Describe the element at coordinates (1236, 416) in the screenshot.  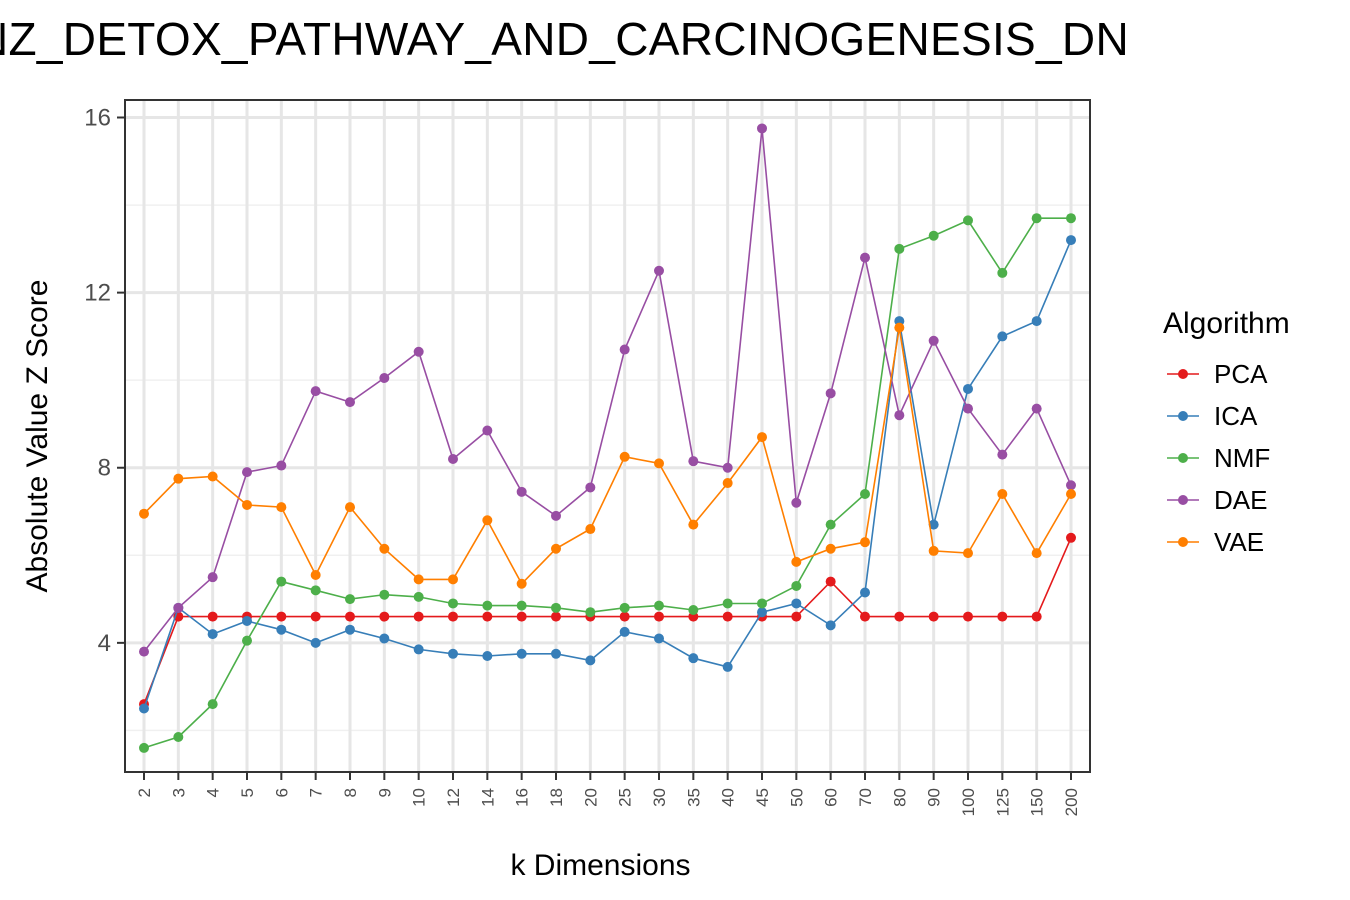
I see `legend-label: ICA` at that location.